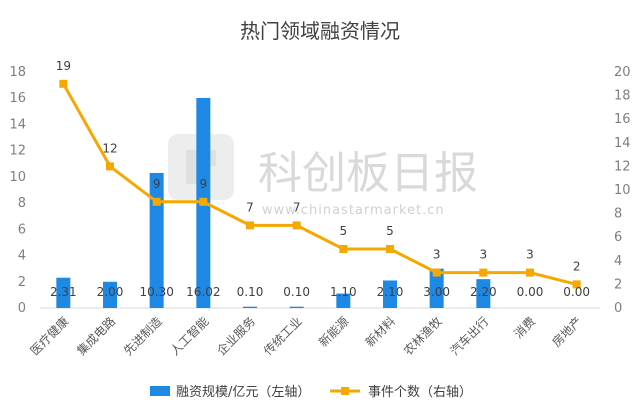  Describe the element at coordinates (420, 392) in the screenshot. I see `legend-line-label: 事件个数（右轴）` at that location.